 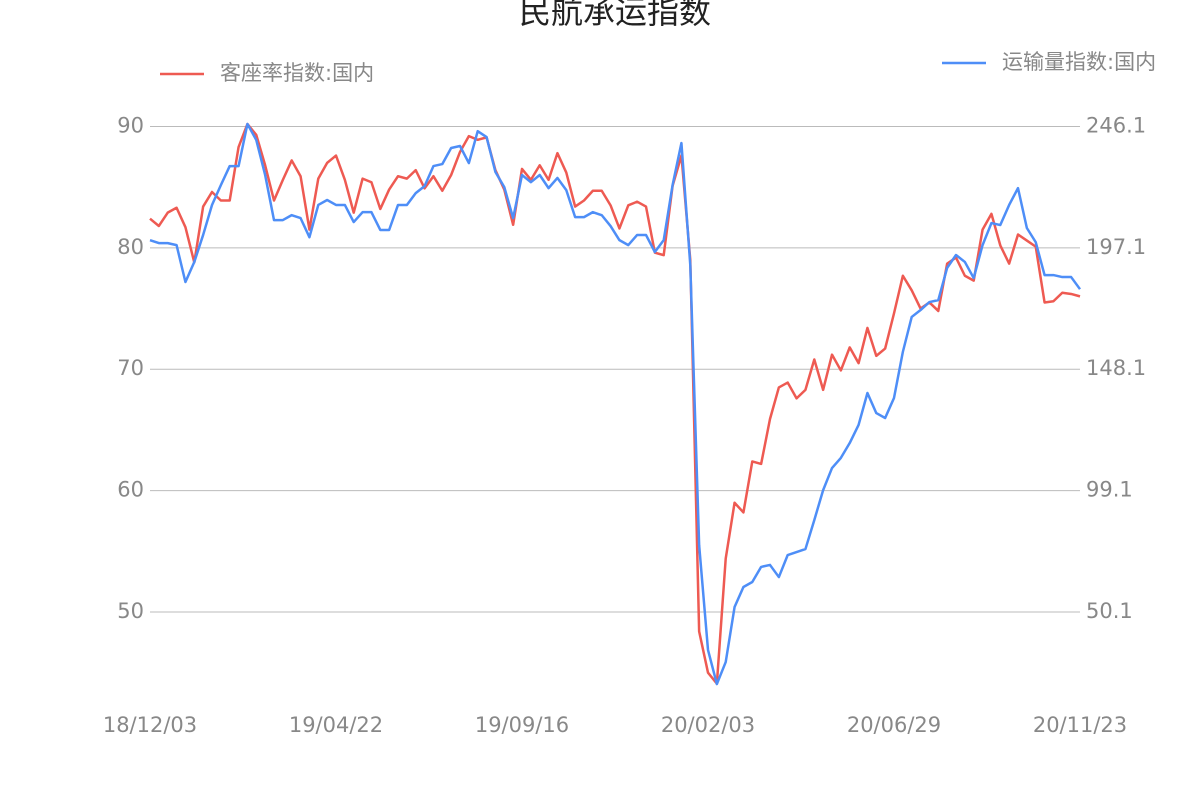 What do you see at coordinates (894, 725) in the screenshot?
I see `x-tick-label: 20/06/29` at bounding box center [894, 725].